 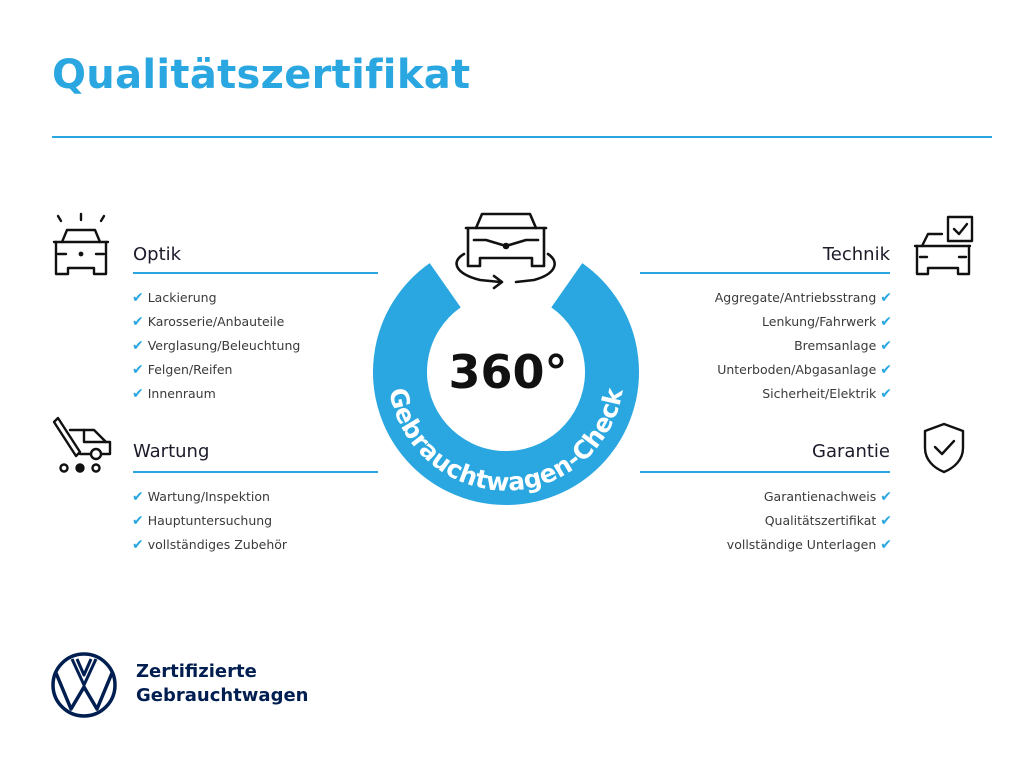 What do you see at coordinates (82, 444) in the screenshot?
I see `car-service-icon` at bounding box center [82, 444].